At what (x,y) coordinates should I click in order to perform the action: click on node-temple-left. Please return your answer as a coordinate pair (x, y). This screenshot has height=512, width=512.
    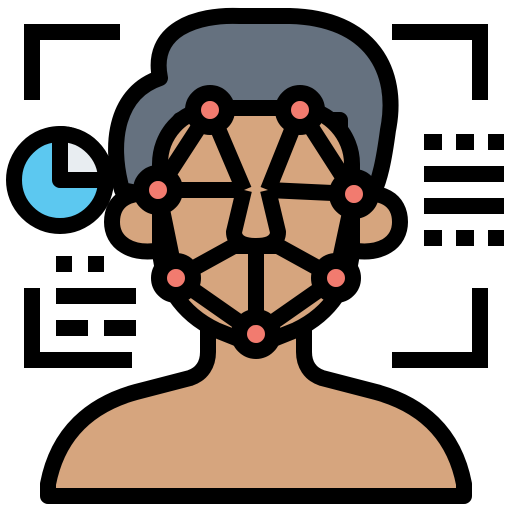
    Looking at the image, I should click on (158, 190).